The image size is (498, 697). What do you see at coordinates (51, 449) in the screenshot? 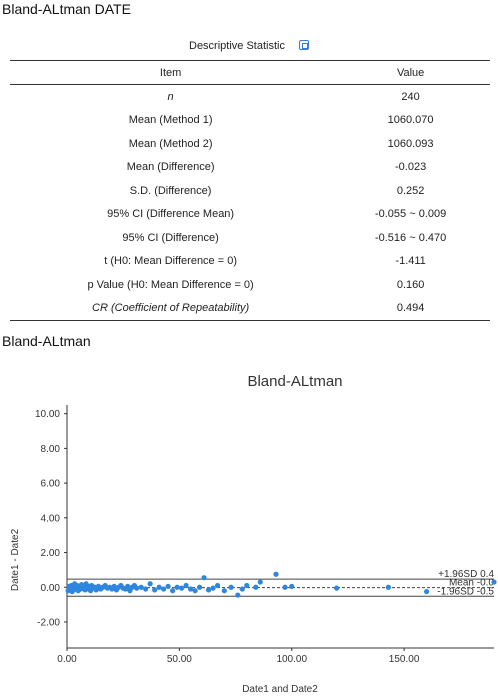
I see `y-tick-label: 8.00` at bounding box center [51, 449].